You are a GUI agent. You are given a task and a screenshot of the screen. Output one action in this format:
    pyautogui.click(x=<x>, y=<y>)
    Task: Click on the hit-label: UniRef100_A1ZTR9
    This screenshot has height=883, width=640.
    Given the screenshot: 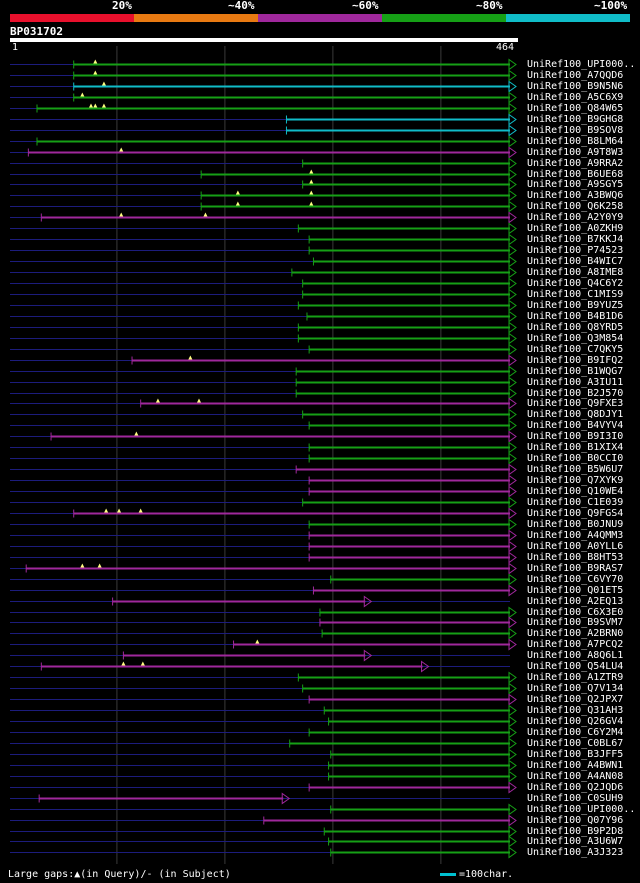 What is the action you would take?
    pyautogui.click(x=575, y=677)
    